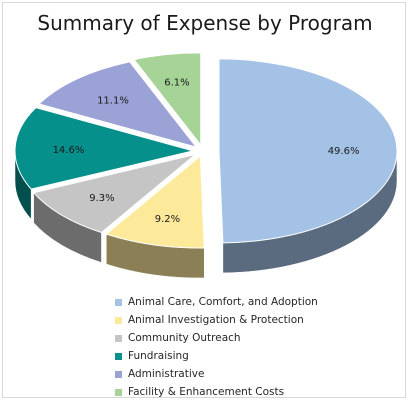 This screenshot has height=402, width=412. Describe the element at coordinates (223, 302) in the screenshot. I see `legend-label: Animal Care, Comfort, and Adoption` at that location.